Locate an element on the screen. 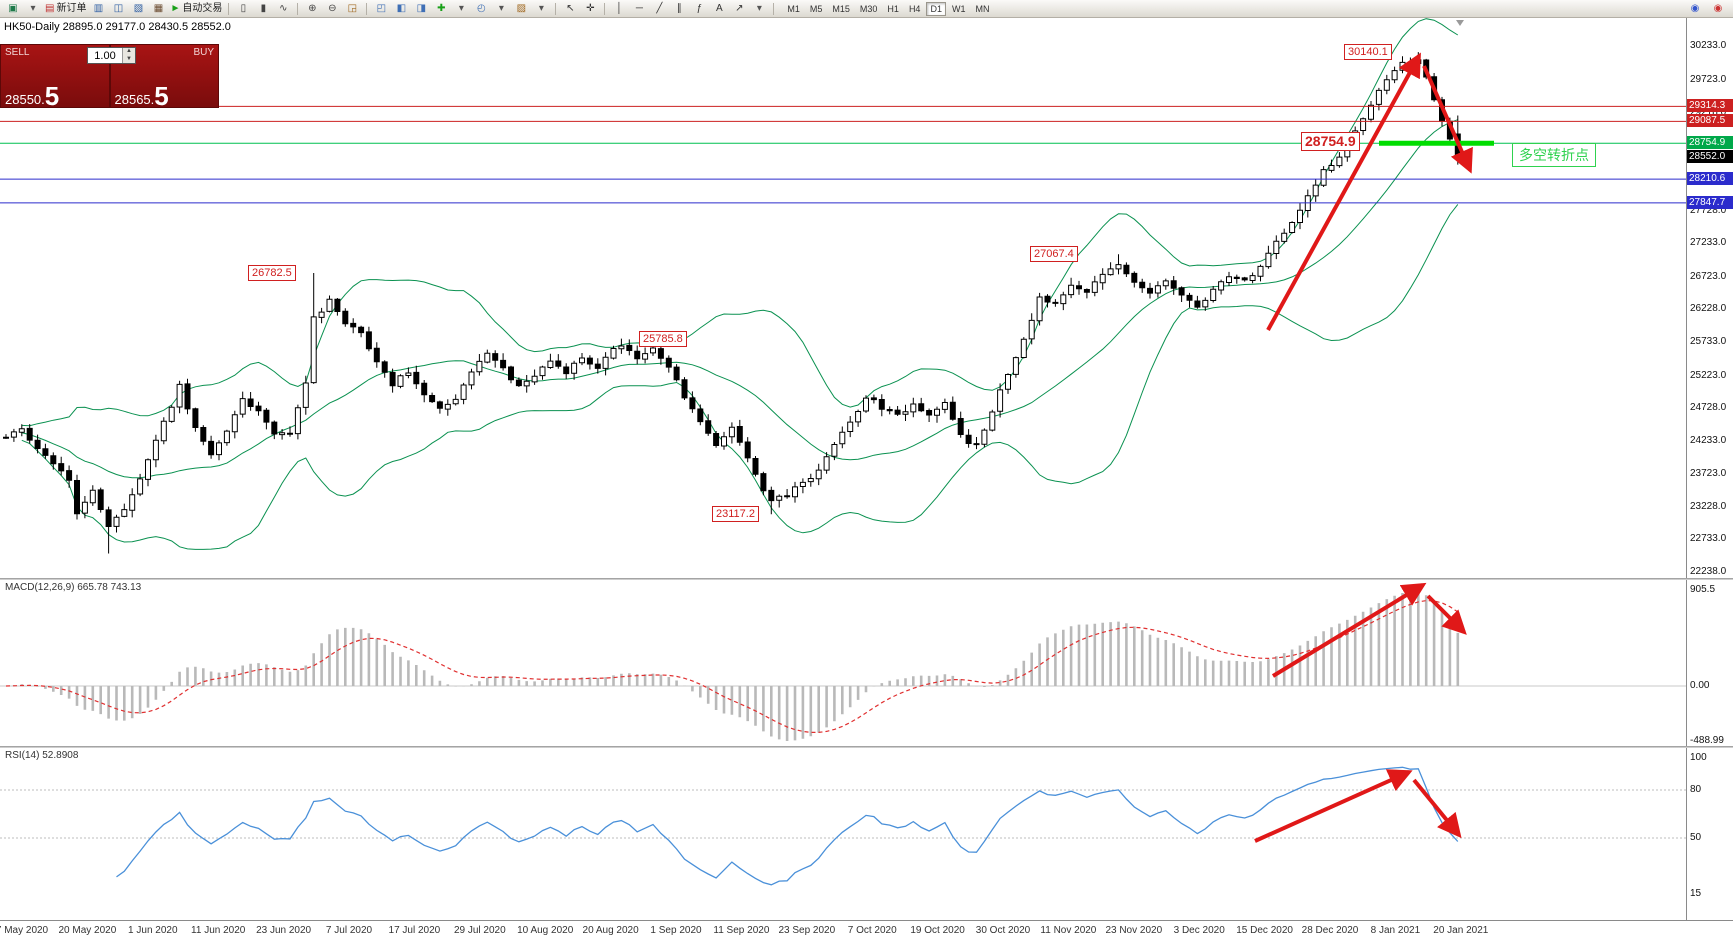  templates-dropdown: ▾ is located at coordinates (541, 9).